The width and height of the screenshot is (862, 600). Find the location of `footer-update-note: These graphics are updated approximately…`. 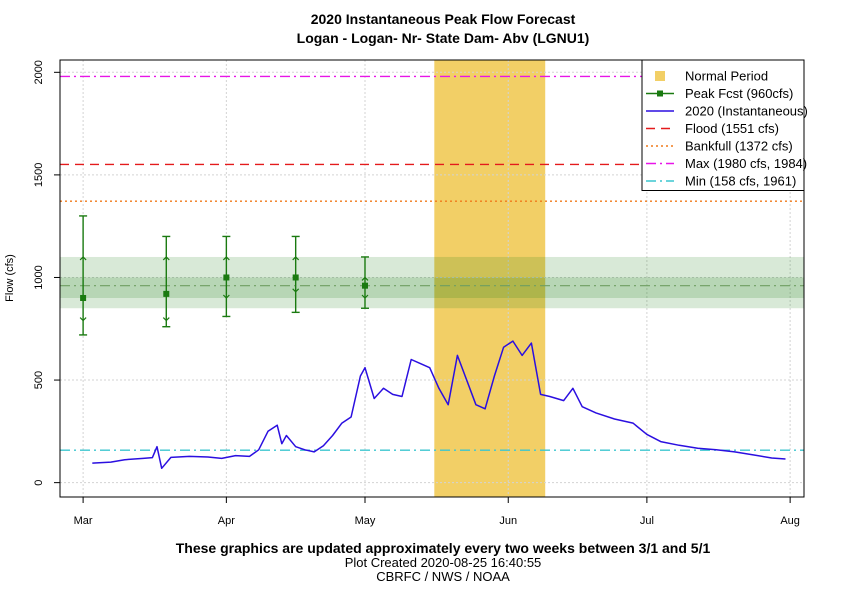

footer-update-note: These graphics are updated approximately… is located at coordinates (443, 548).